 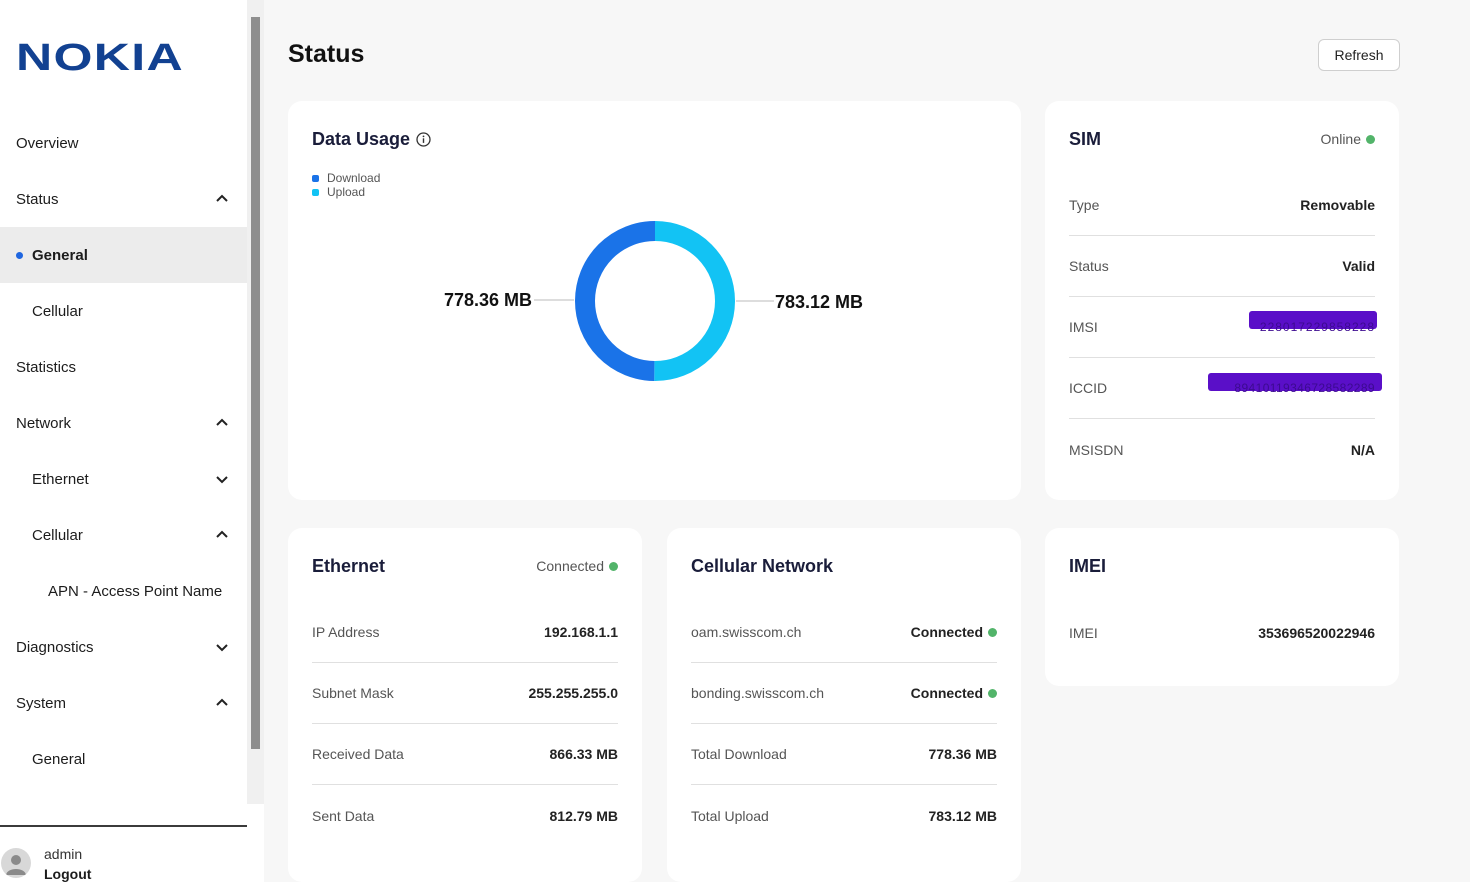 What do you see at coordinates (554, 300) in the screenshot?
I see `download-leader-line` at bounding box center [554, 300].